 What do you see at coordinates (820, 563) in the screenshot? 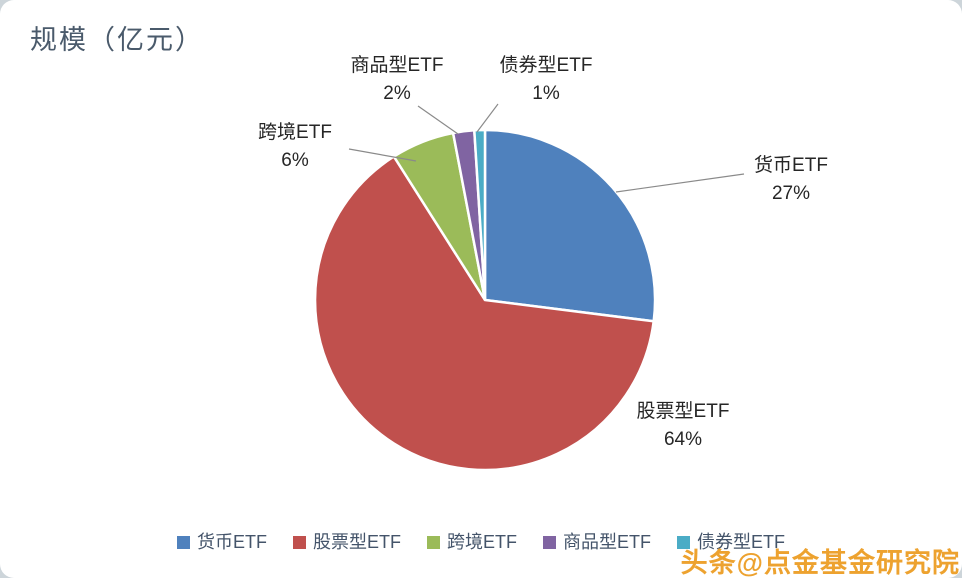
I see `watermark: 头条@点金基金研究院` at bounding box center [820, 563].